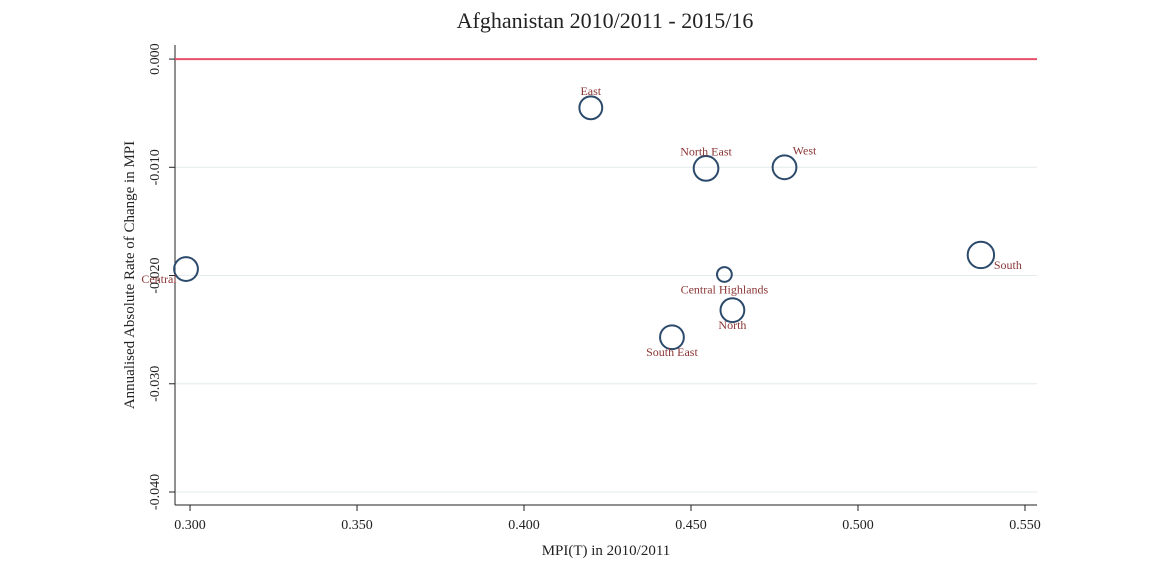  Describe the element at coordinates (1025, 525) in the screenshot. I see `x-tick-label: 0.550` at that location.